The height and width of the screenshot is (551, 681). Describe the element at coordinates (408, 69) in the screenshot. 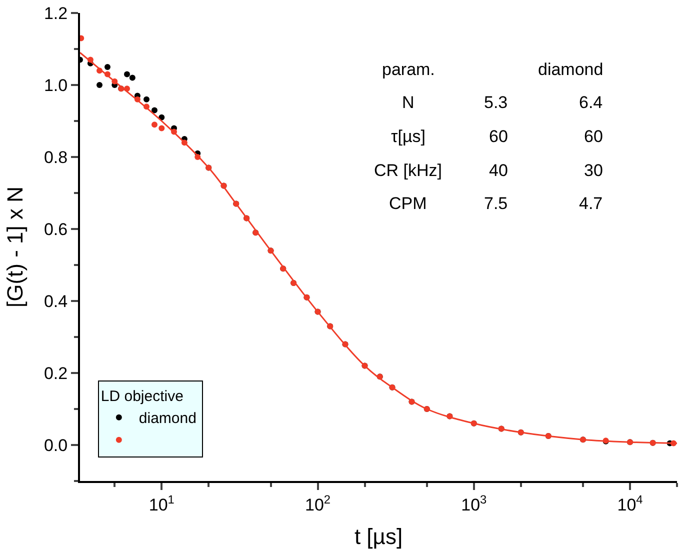

I see `annotation: param.` at that location.